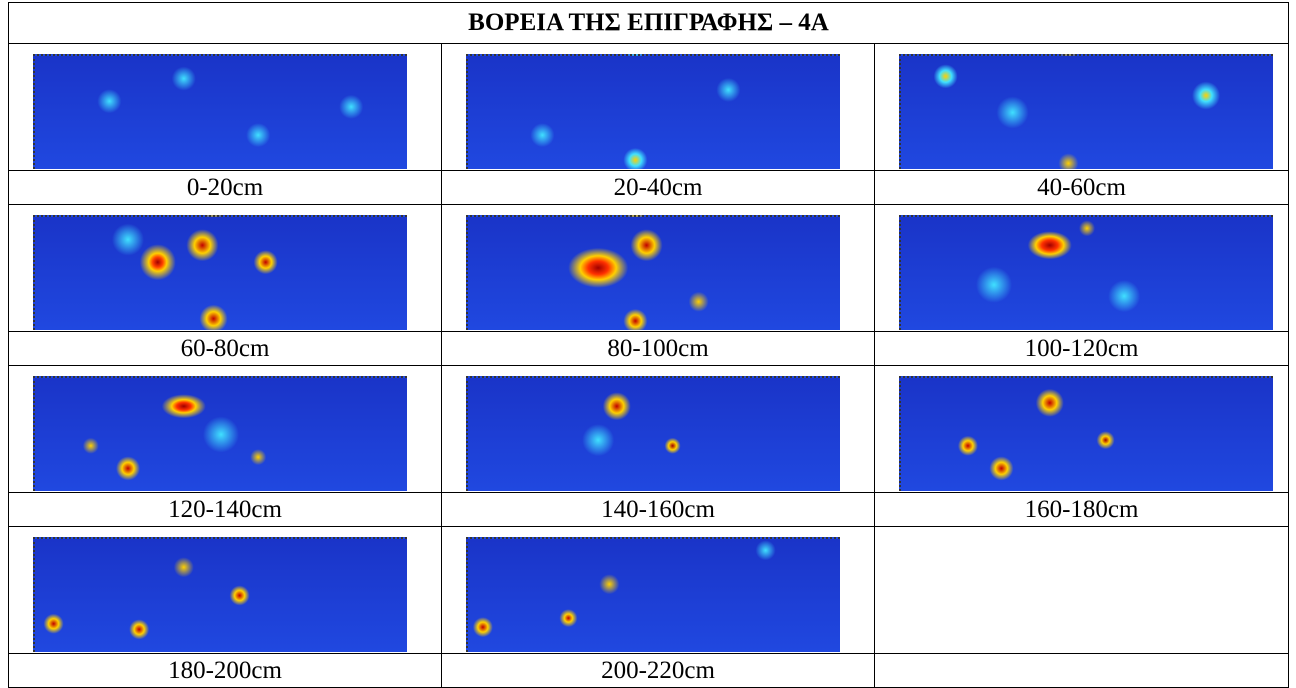 The image size is (1296, 688). I want to click on panel-label: 40-60cm, so click(1081, 187).